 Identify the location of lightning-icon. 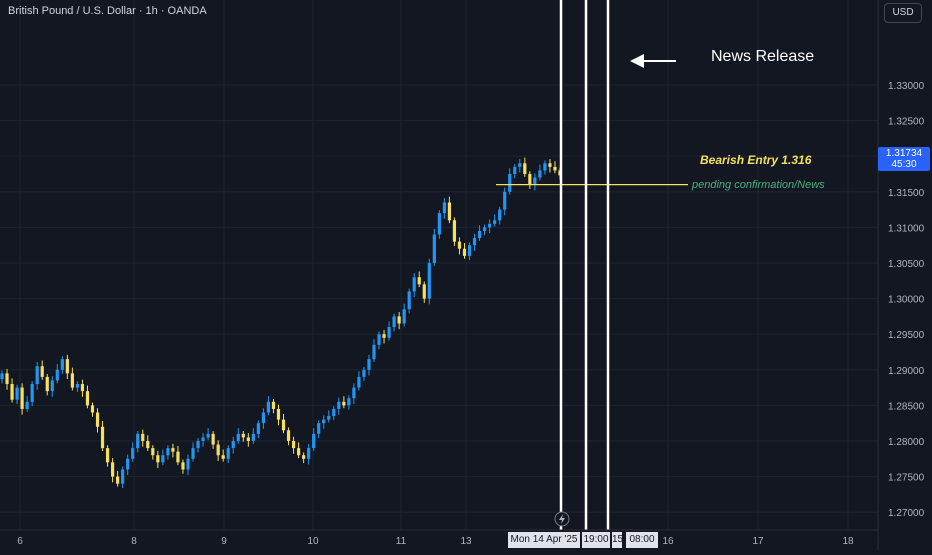
(562, 519).